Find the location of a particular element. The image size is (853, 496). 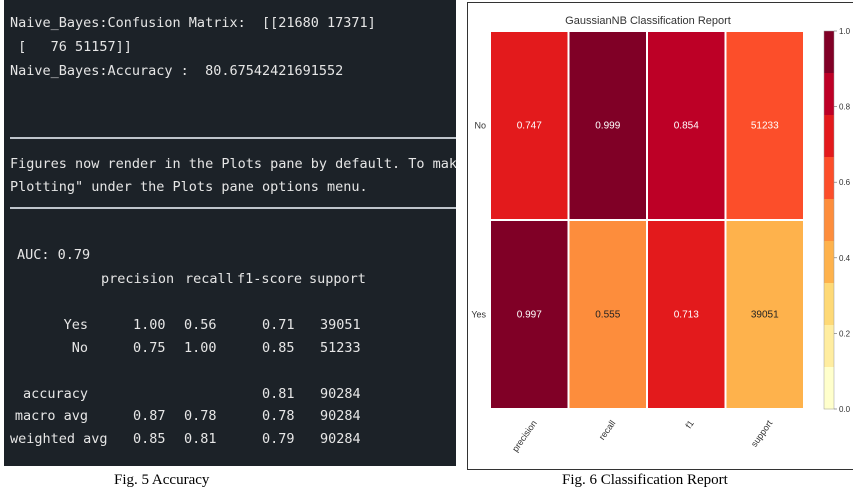

cell-value: 0.713 is located at coordinates (686, 315).